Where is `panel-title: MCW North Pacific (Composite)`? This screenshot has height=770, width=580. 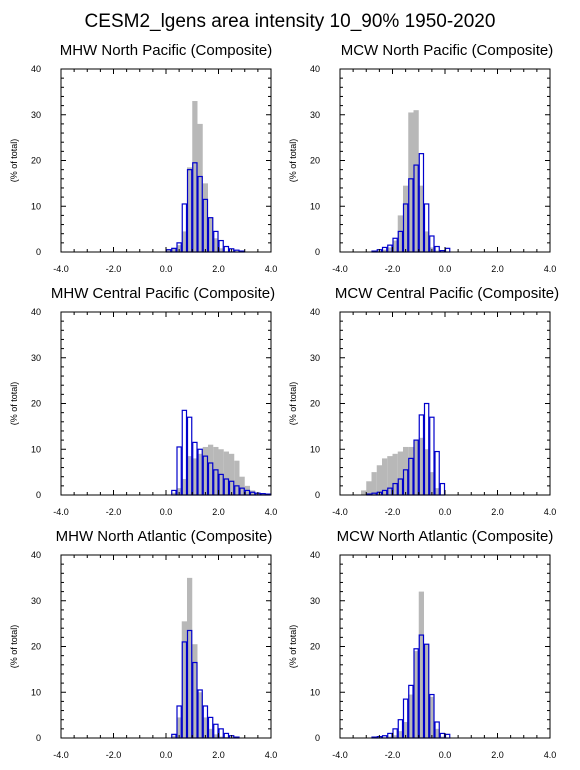
panel-title: MCW North Pacific (Composite) is located at coordinates (447, 50).